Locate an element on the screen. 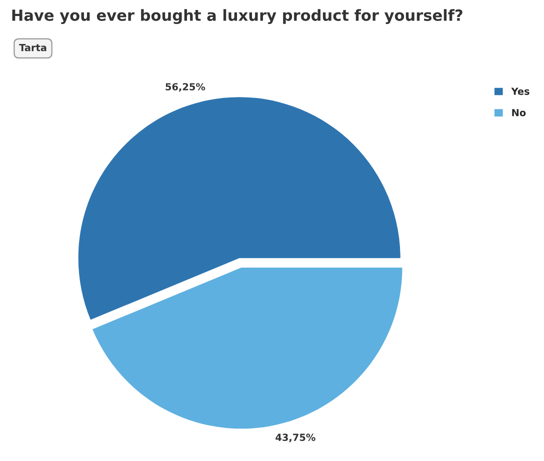 Image resolution: width=544 pixels, height=461 pixels. text: Tarta is located at coordinates (32, 48).